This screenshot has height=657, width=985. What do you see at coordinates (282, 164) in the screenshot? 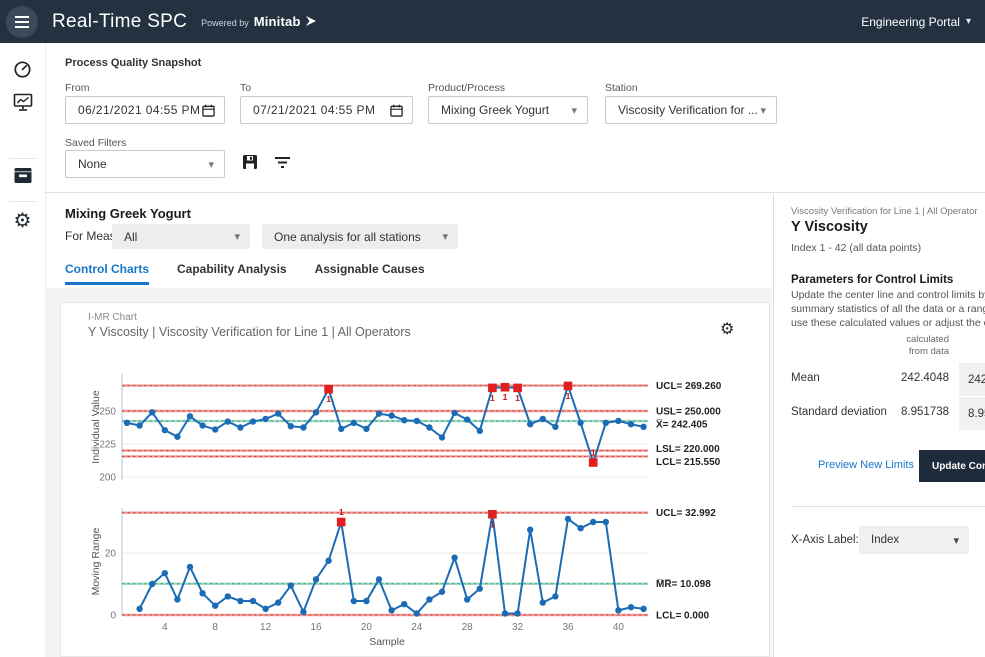
I see `filter-list-button` at bounding box center [282, 164].